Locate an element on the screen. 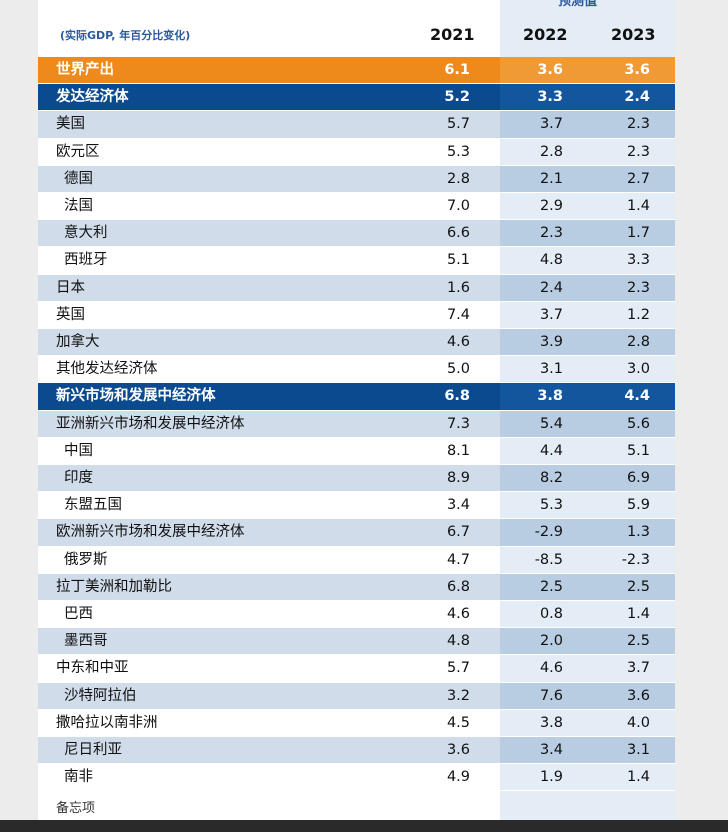  cell-value: 1.2 is located at coordinates (638, 314).